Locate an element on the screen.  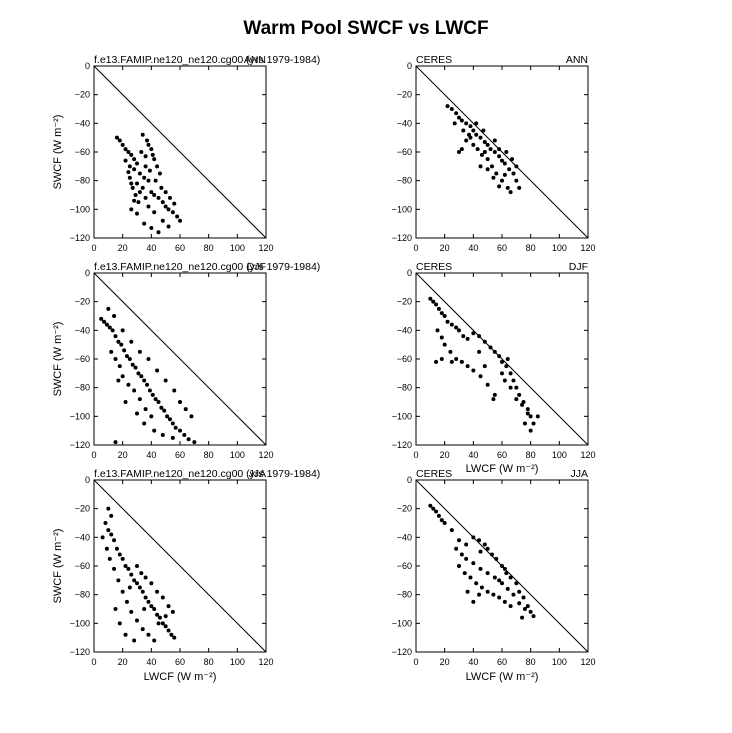
y-tick-label: −60 is located at coordinates (82, 152).